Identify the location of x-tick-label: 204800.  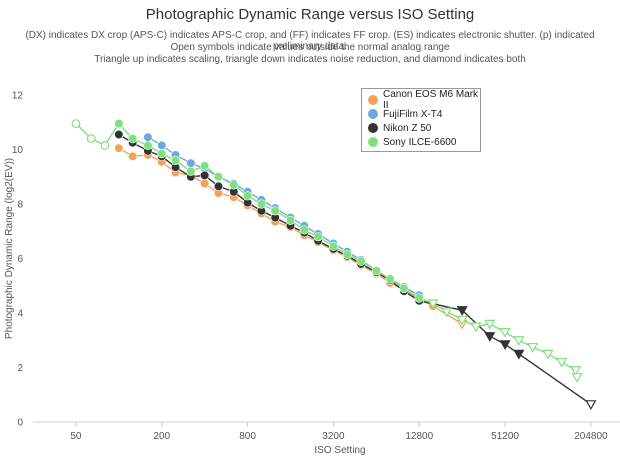
(591, 436).